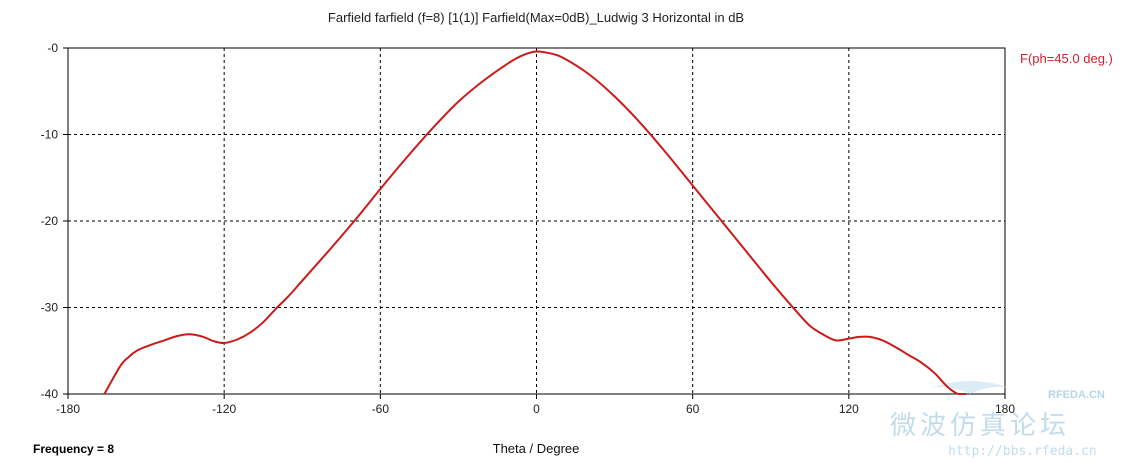 The width and height of the screenshot is (1134, 463). Describe the element at coordinates (224, 409) in the screenshot. I see `x-tick-label: -120` at that location.